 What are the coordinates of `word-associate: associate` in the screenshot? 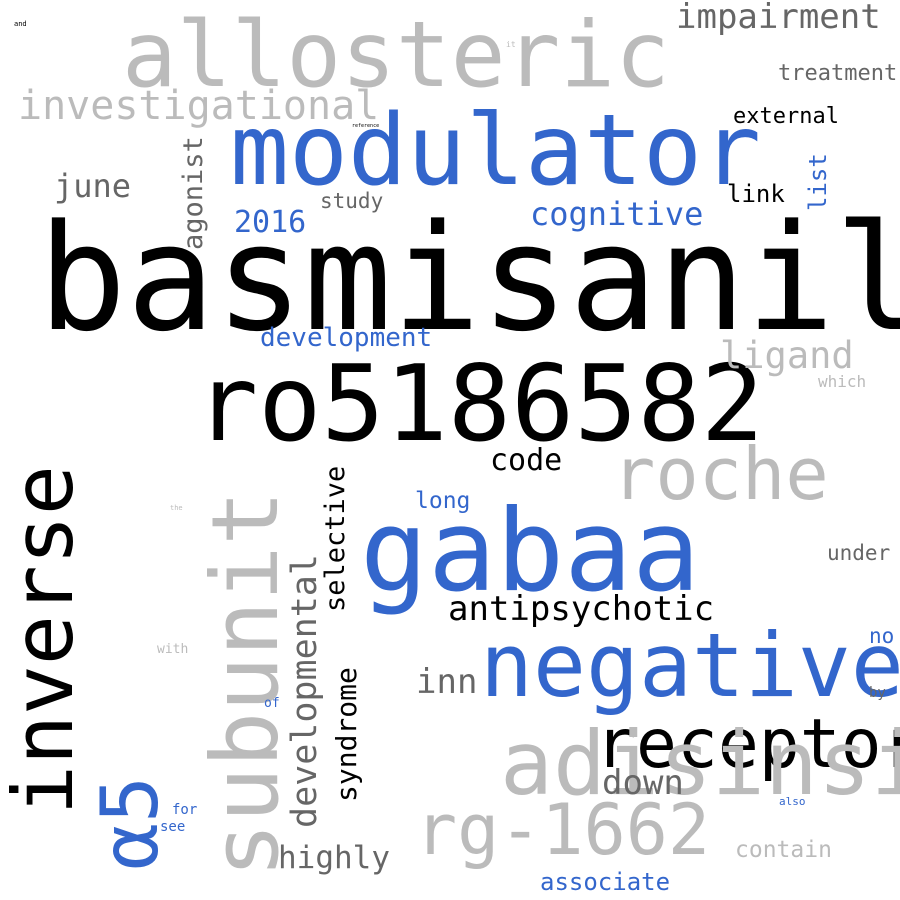 It's located at (605, 882).